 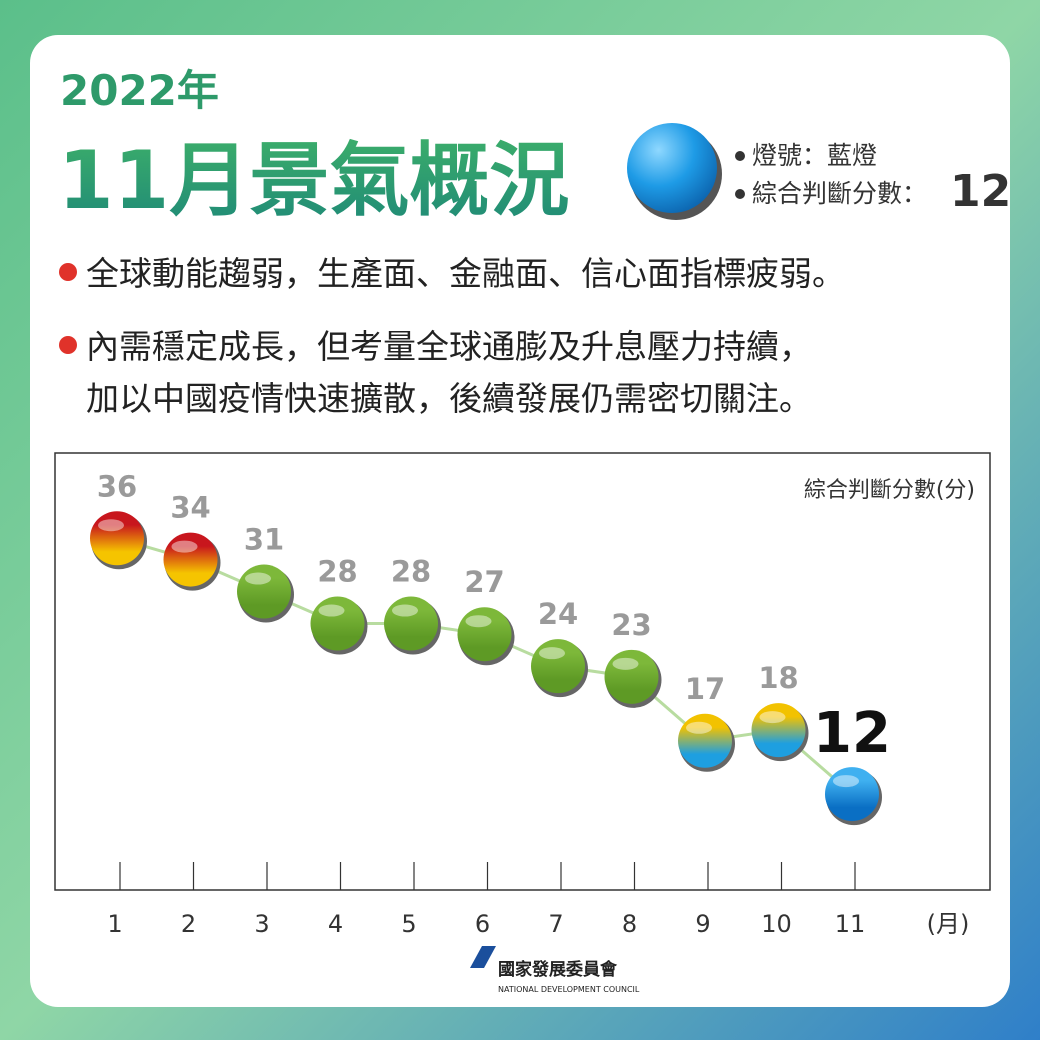 I want to click on x-tick-label: 5, so click(x=408, y=924).